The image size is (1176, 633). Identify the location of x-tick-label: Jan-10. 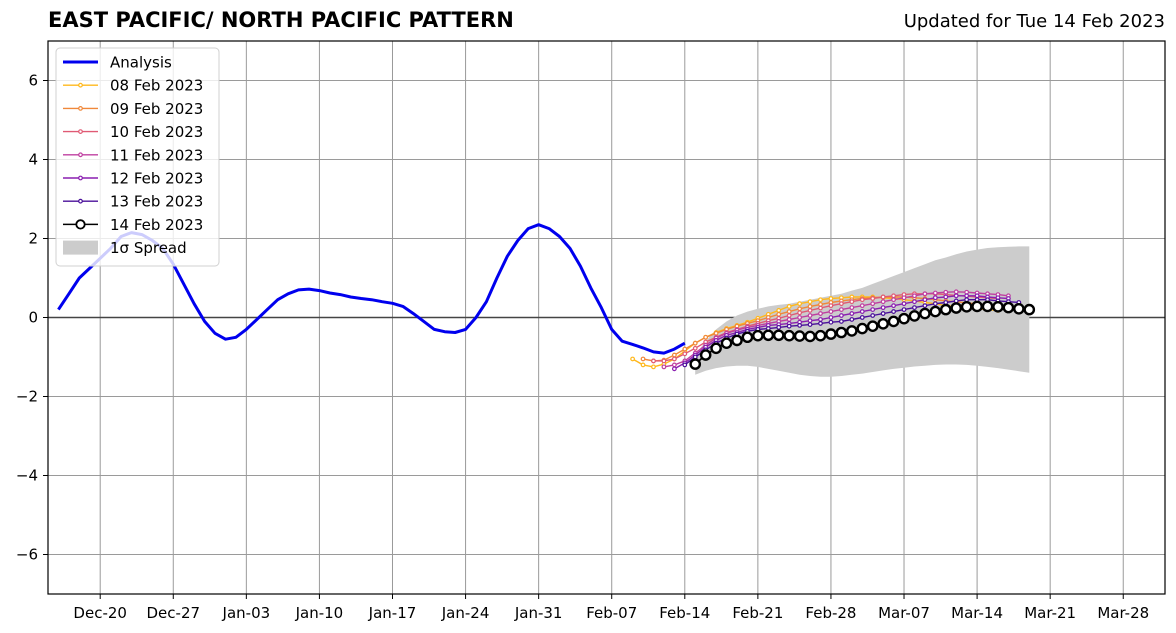
(319, 613).